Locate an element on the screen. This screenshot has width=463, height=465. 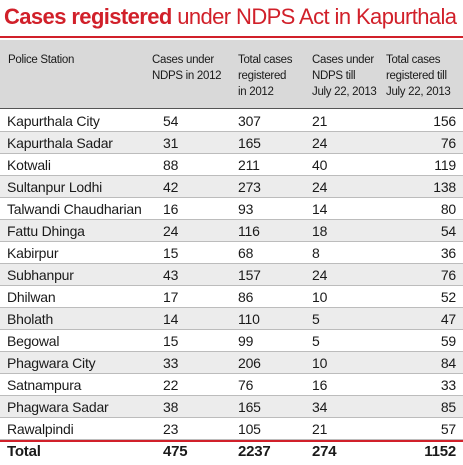
cases-2012: 42 is located at coordinates (171, 187).